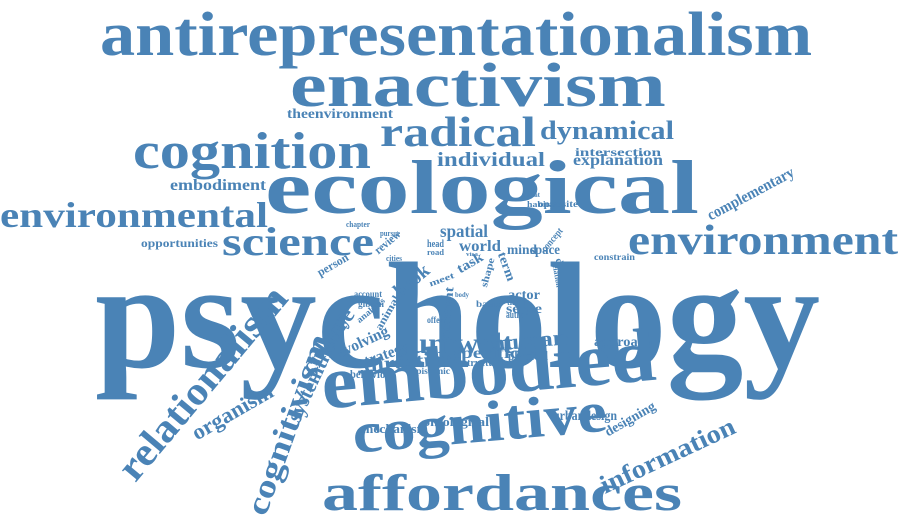 The height and width of the screenshot is (522, 900). What do you see at coordinates (585, 416) in the screenshot?
I see `cloud-word: urbandesign` at bounding box center [585, 416].